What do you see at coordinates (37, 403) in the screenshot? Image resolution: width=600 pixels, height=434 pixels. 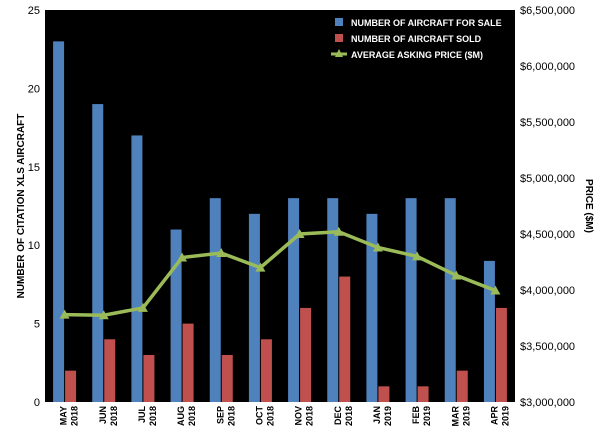 I see `left-tick-label: 0` at bounding box center [37, 403].